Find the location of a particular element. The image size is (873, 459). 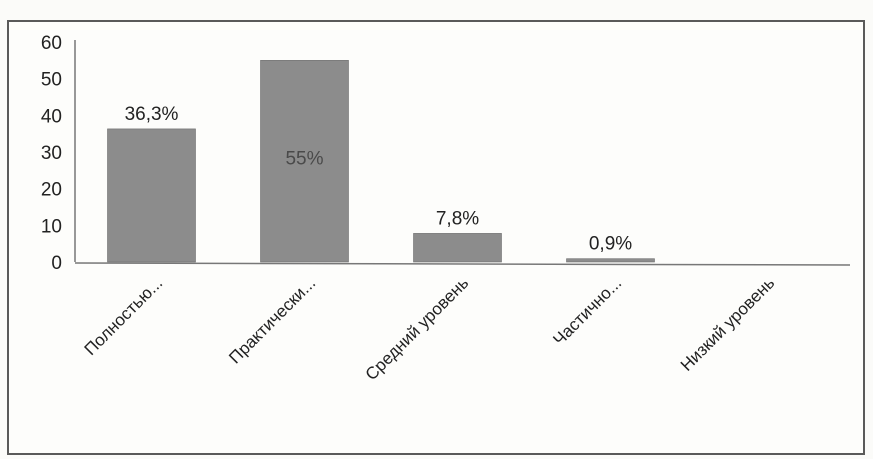

y-tick-label-10: 10 is located at coordinates (51, 226).